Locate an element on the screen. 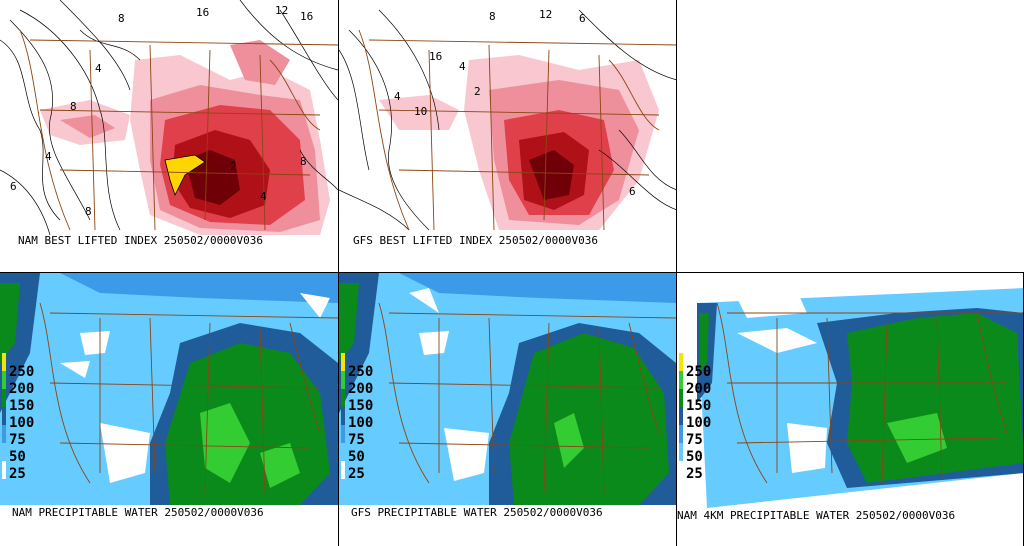  panel-caption: GFS BEST LIFTED INDEX 250502/0000V036 is located at coordinates (476, 240).